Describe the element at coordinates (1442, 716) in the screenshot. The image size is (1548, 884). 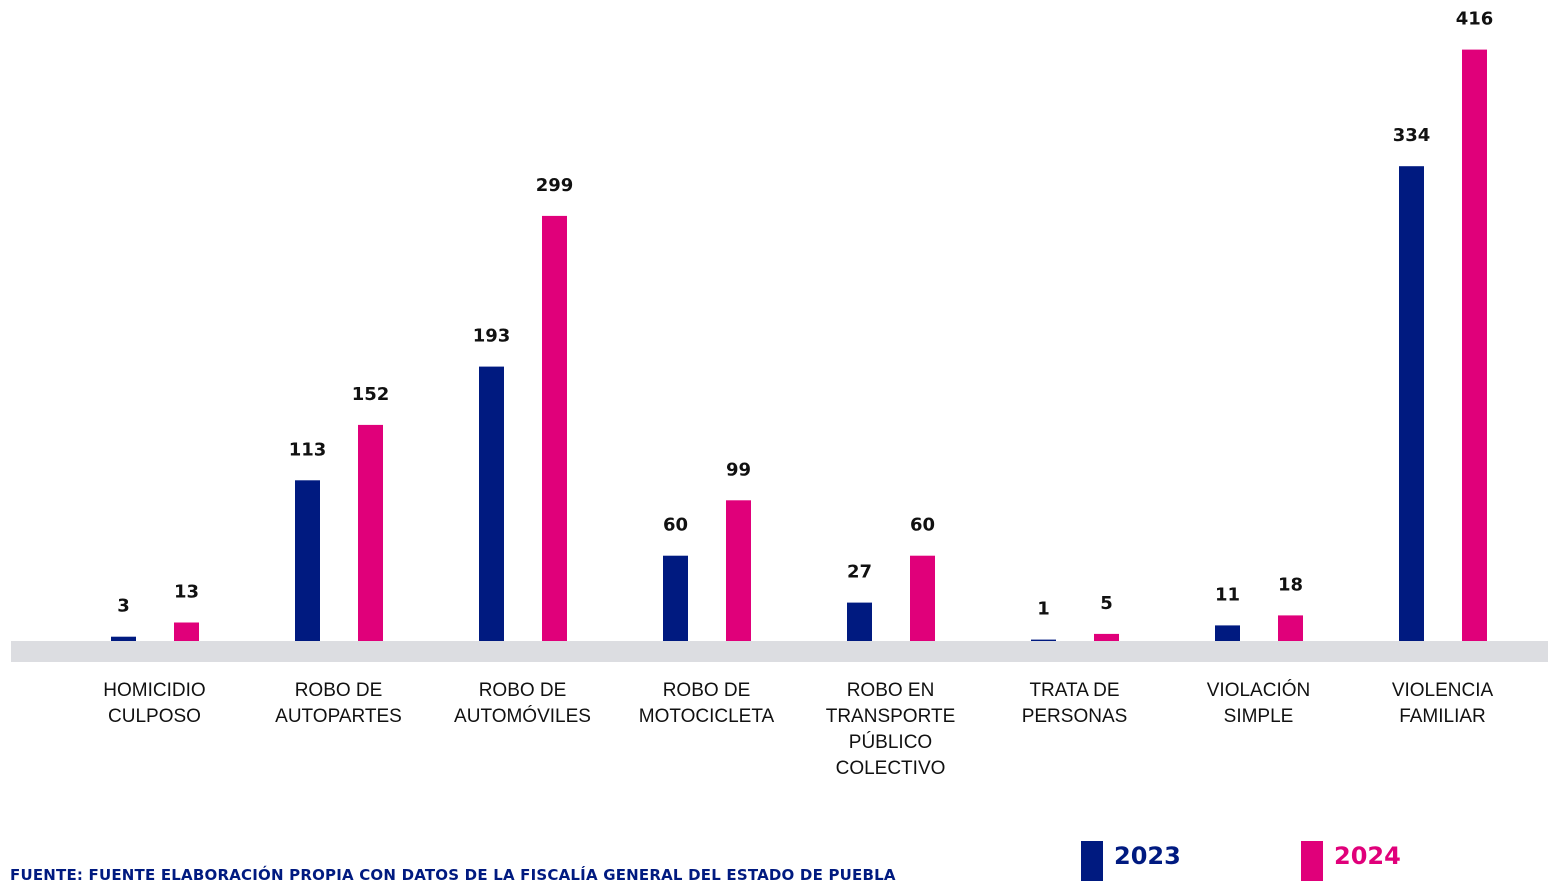
I see `category-label-line: FAMILIAR` at that location.